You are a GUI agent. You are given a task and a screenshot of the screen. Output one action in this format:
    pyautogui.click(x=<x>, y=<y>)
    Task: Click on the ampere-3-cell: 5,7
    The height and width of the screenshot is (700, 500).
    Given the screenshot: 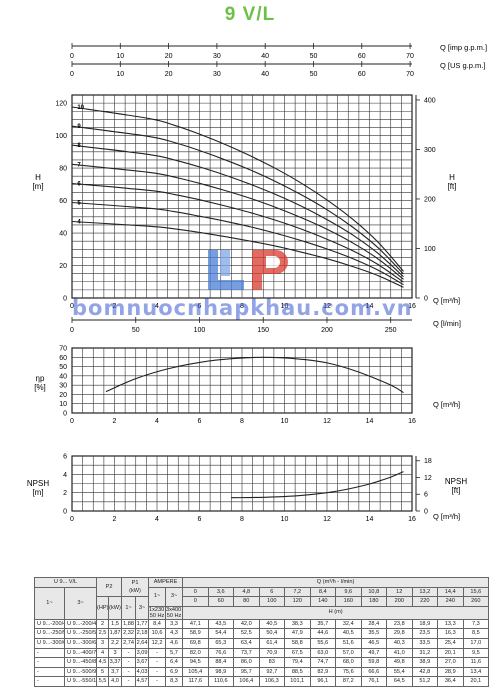 What is the action you would take?
    pyautogui.click(x=174, y=653)
    